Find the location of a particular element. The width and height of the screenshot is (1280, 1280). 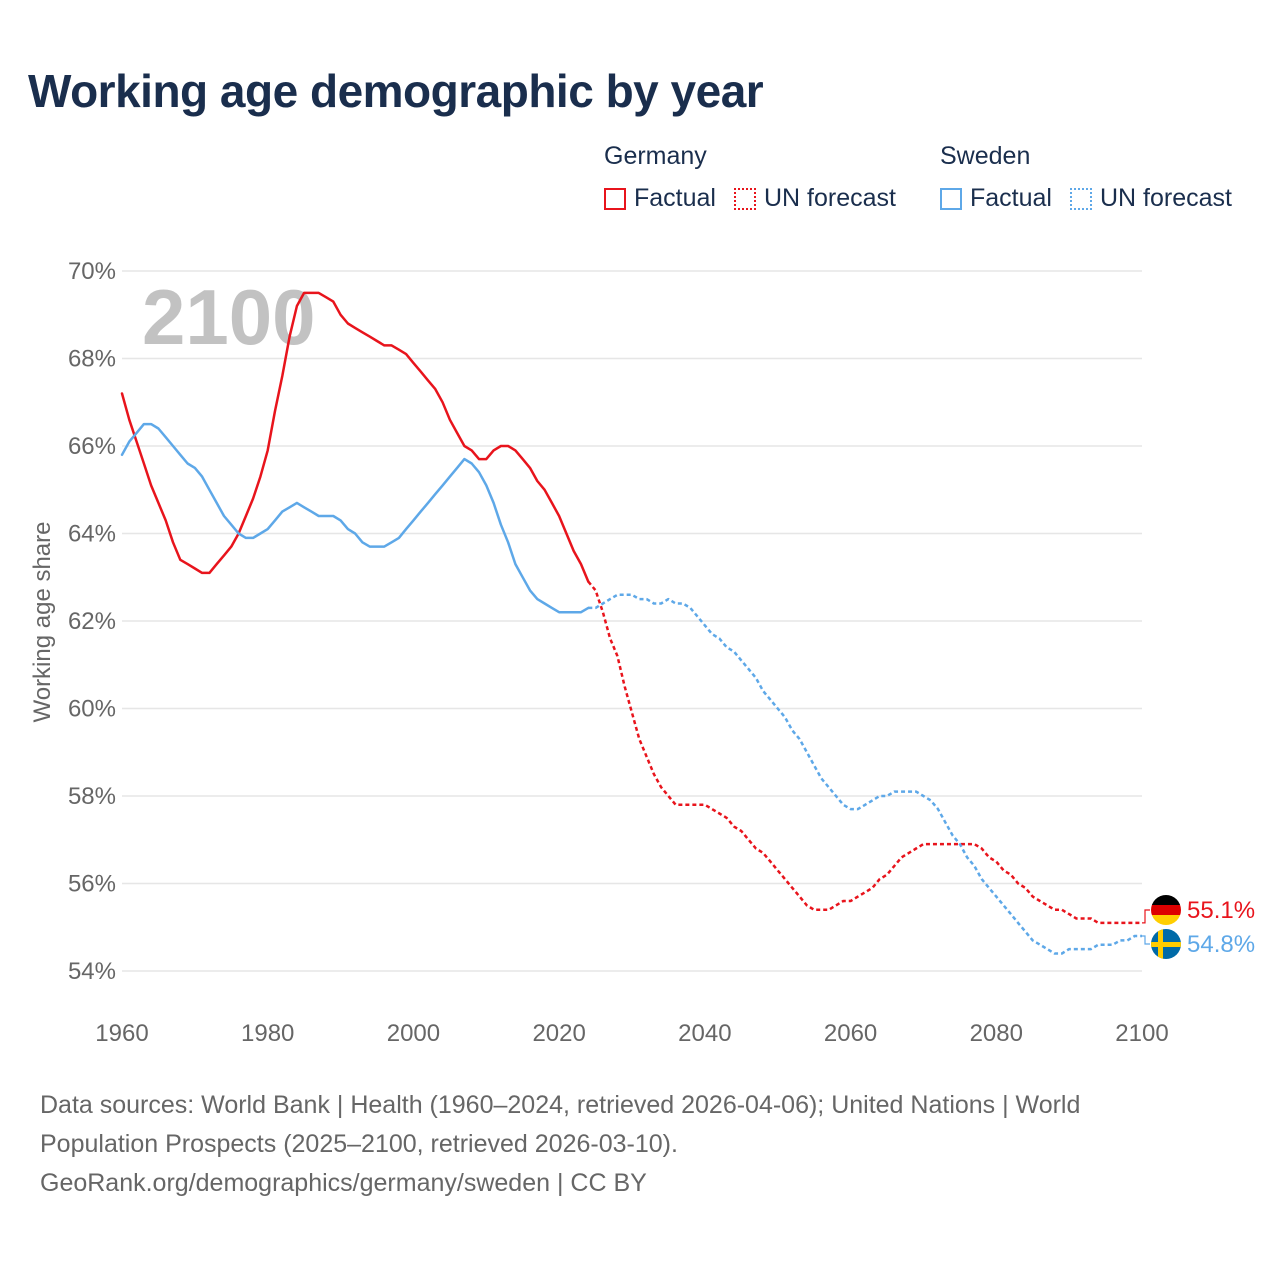

series-line-sweden-forecast is located at coordinates (865, 774).